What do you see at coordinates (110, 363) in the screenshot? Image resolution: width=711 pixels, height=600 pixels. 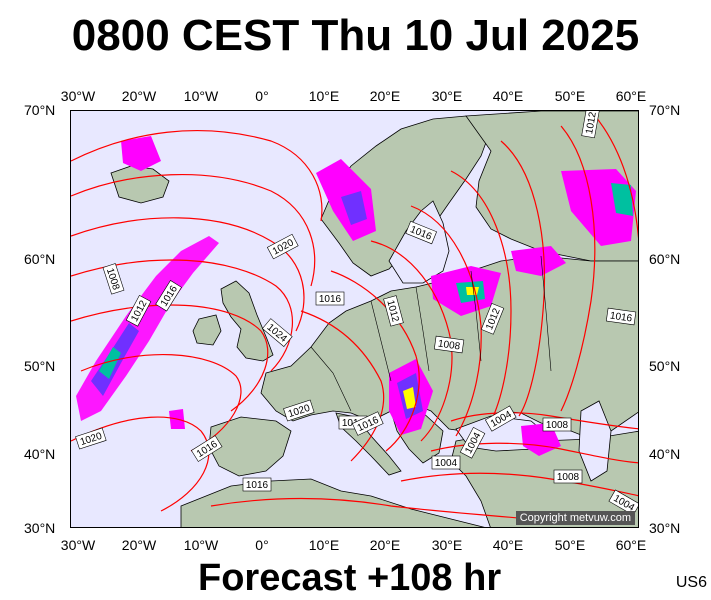 I see `precip-atlantic-peak` at bounding box center [110, 363].